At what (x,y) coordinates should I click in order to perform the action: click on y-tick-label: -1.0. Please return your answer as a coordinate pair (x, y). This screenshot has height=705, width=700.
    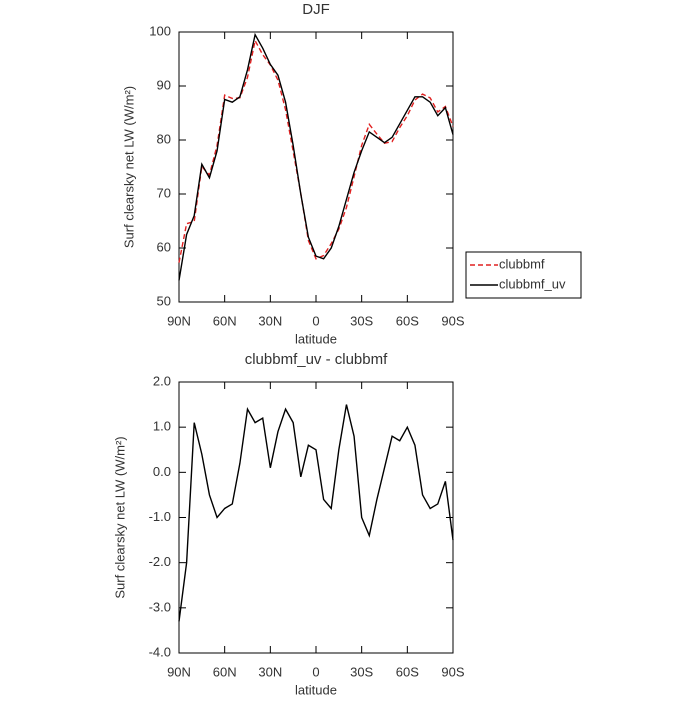
    Looking at the image, I should click on (160, 516).